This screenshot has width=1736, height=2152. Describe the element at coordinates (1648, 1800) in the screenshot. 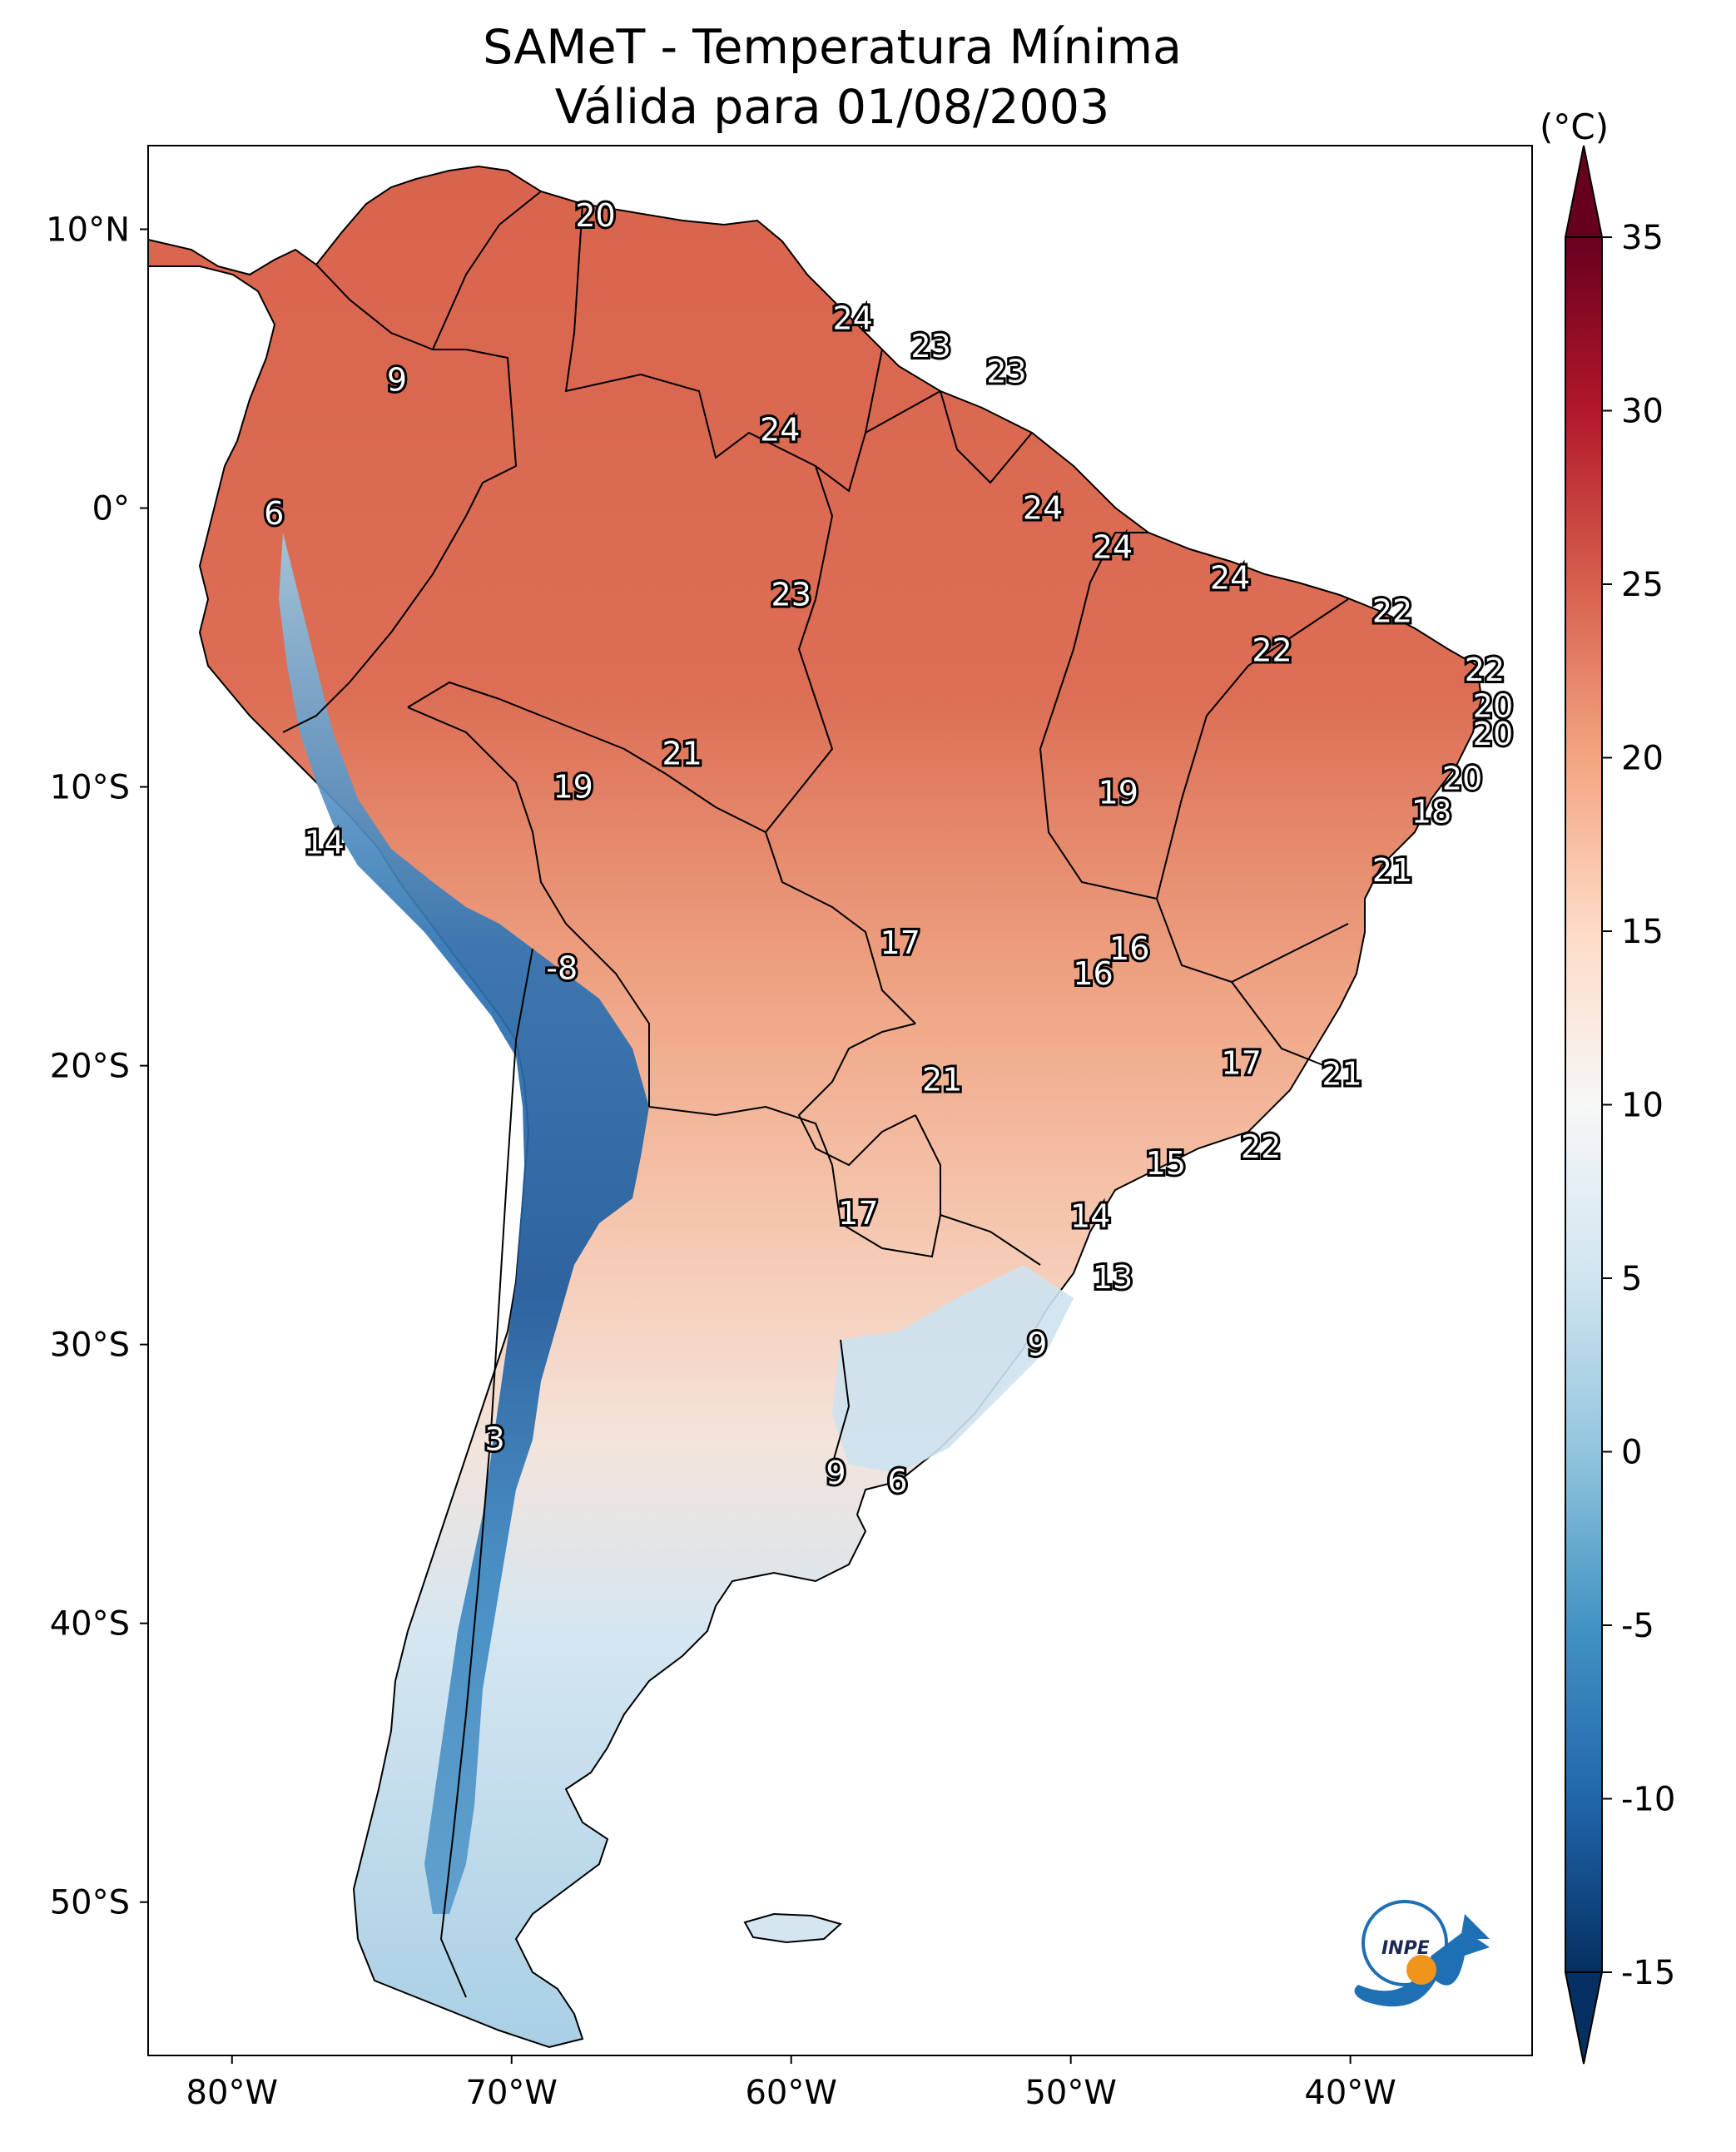

I see `colorbar-tick-label: -10` at that location.